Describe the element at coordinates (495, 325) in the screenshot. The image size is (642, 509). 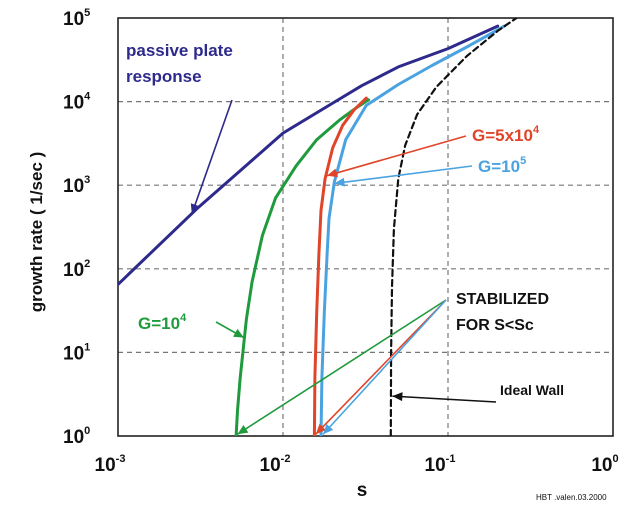
I see `stabilized-label-line2: FOR S<Sc` at that location.